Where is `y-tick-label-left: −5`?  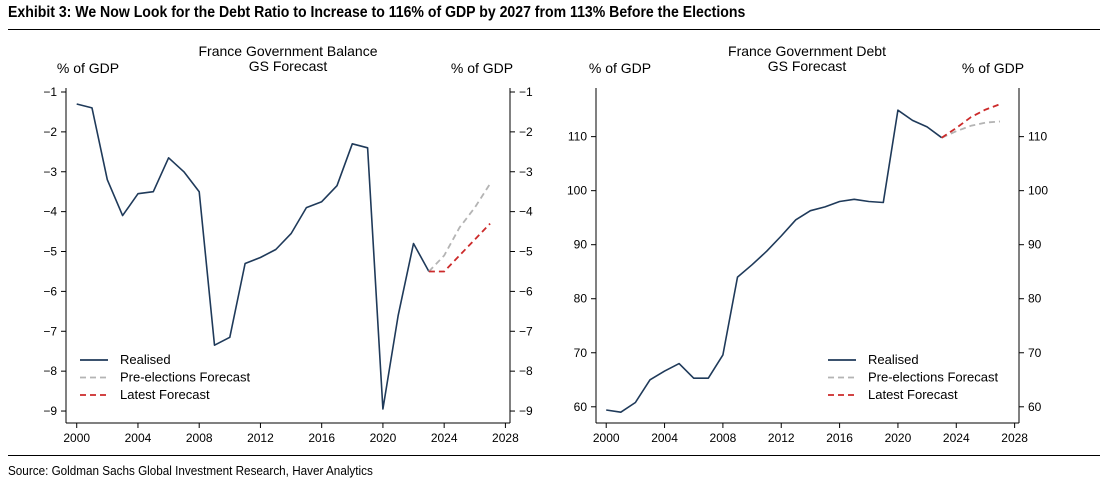 y-tick-label-left: −5 is located at coordinates (50, 252).